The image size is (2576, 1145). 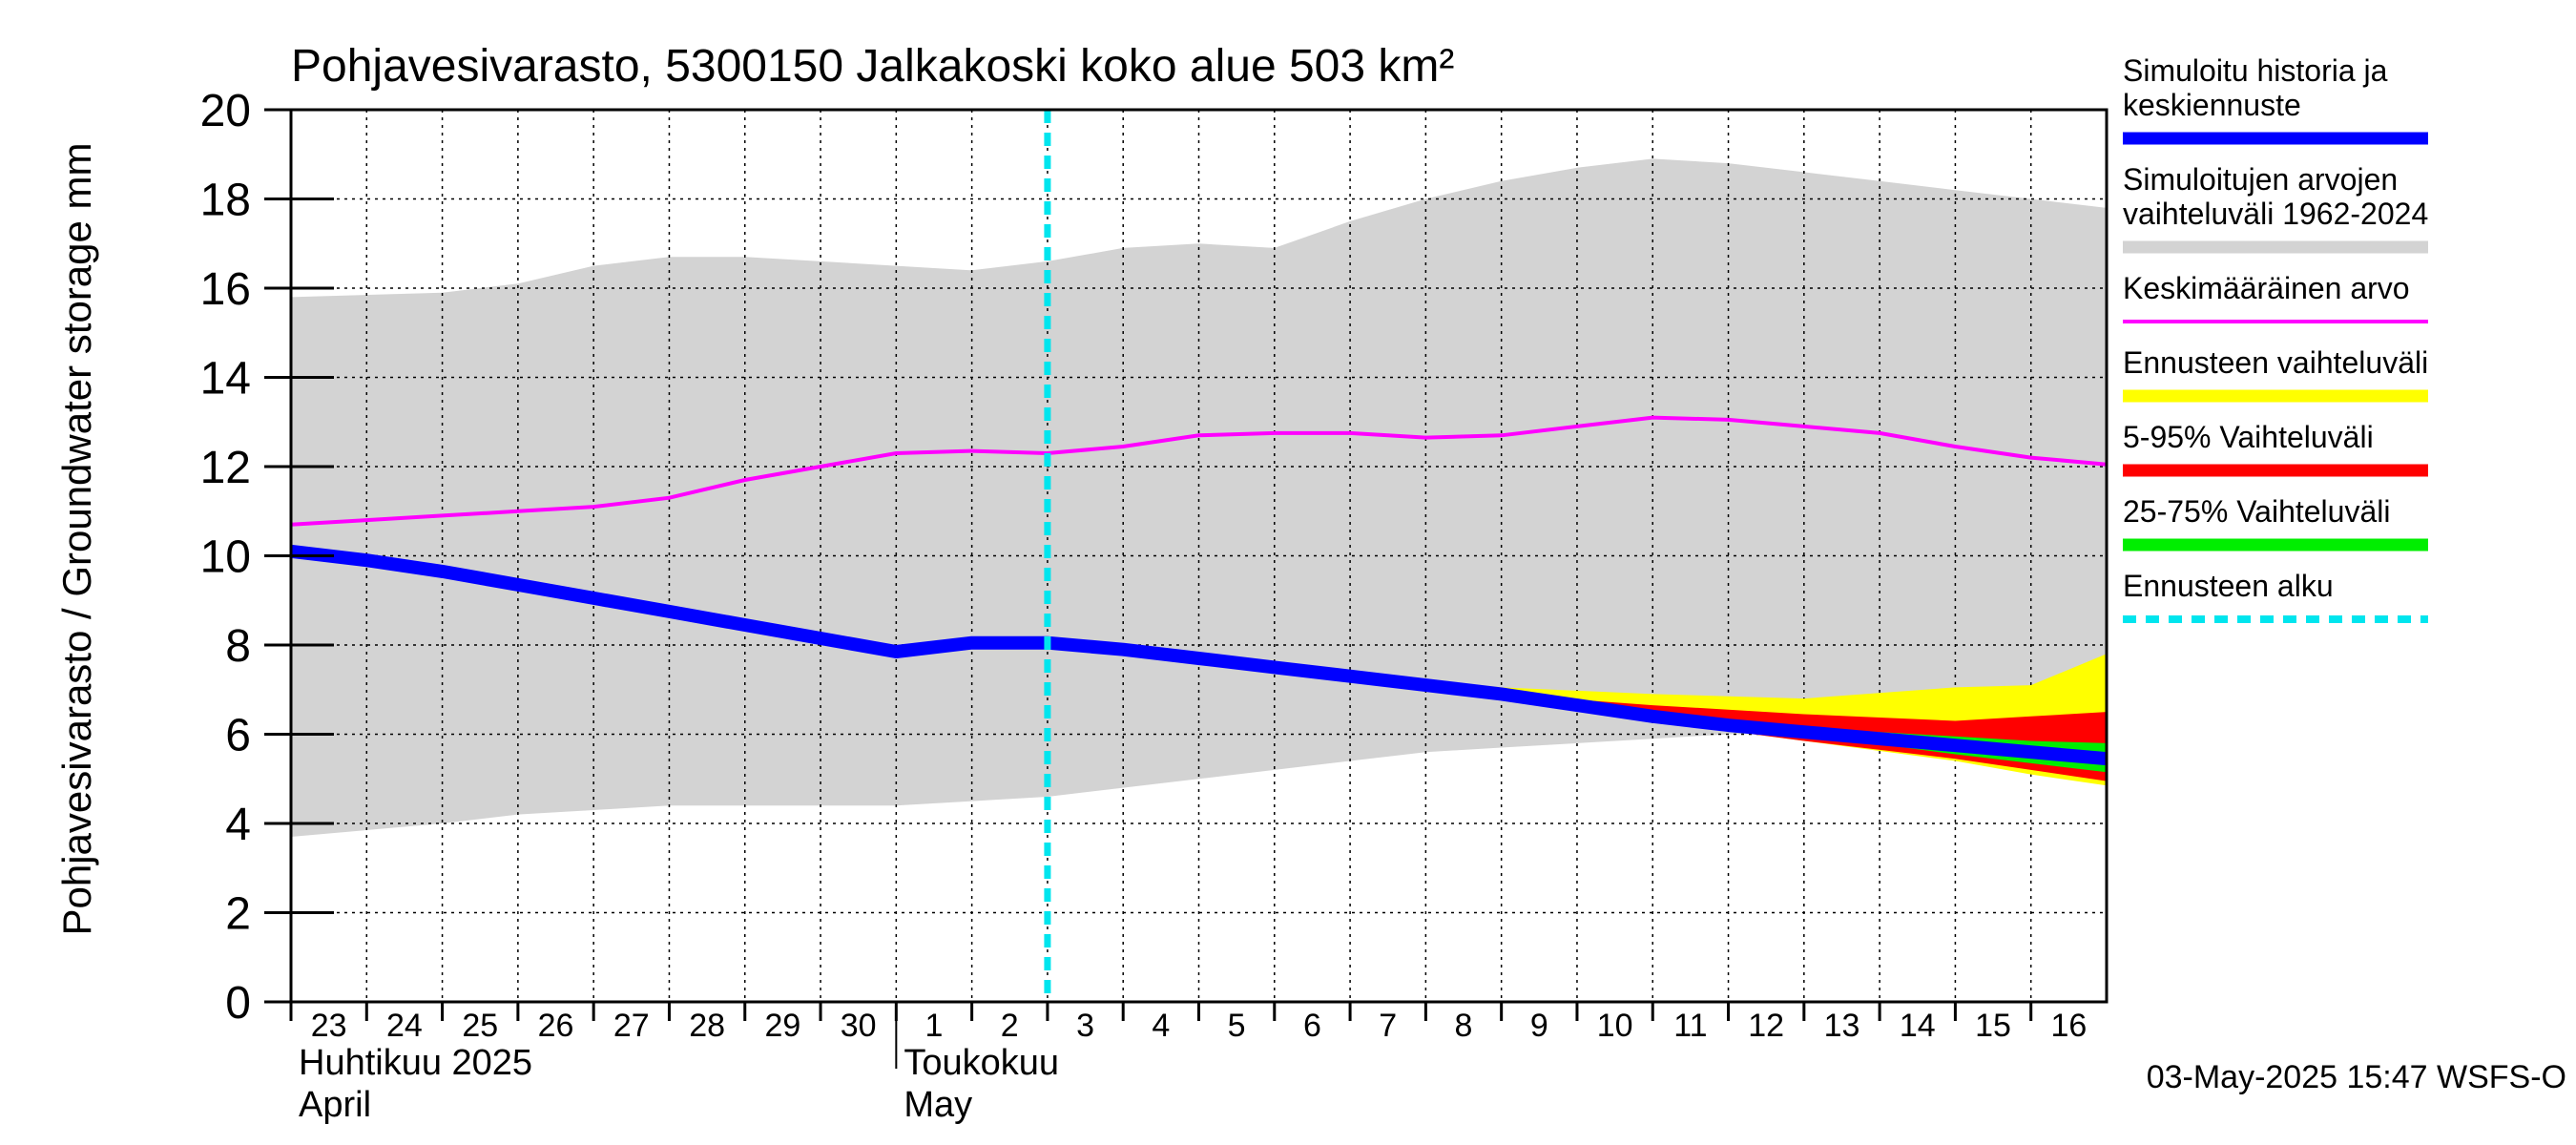 I want to click on x-tick-label: 6, so click(x=1312, y=1026).